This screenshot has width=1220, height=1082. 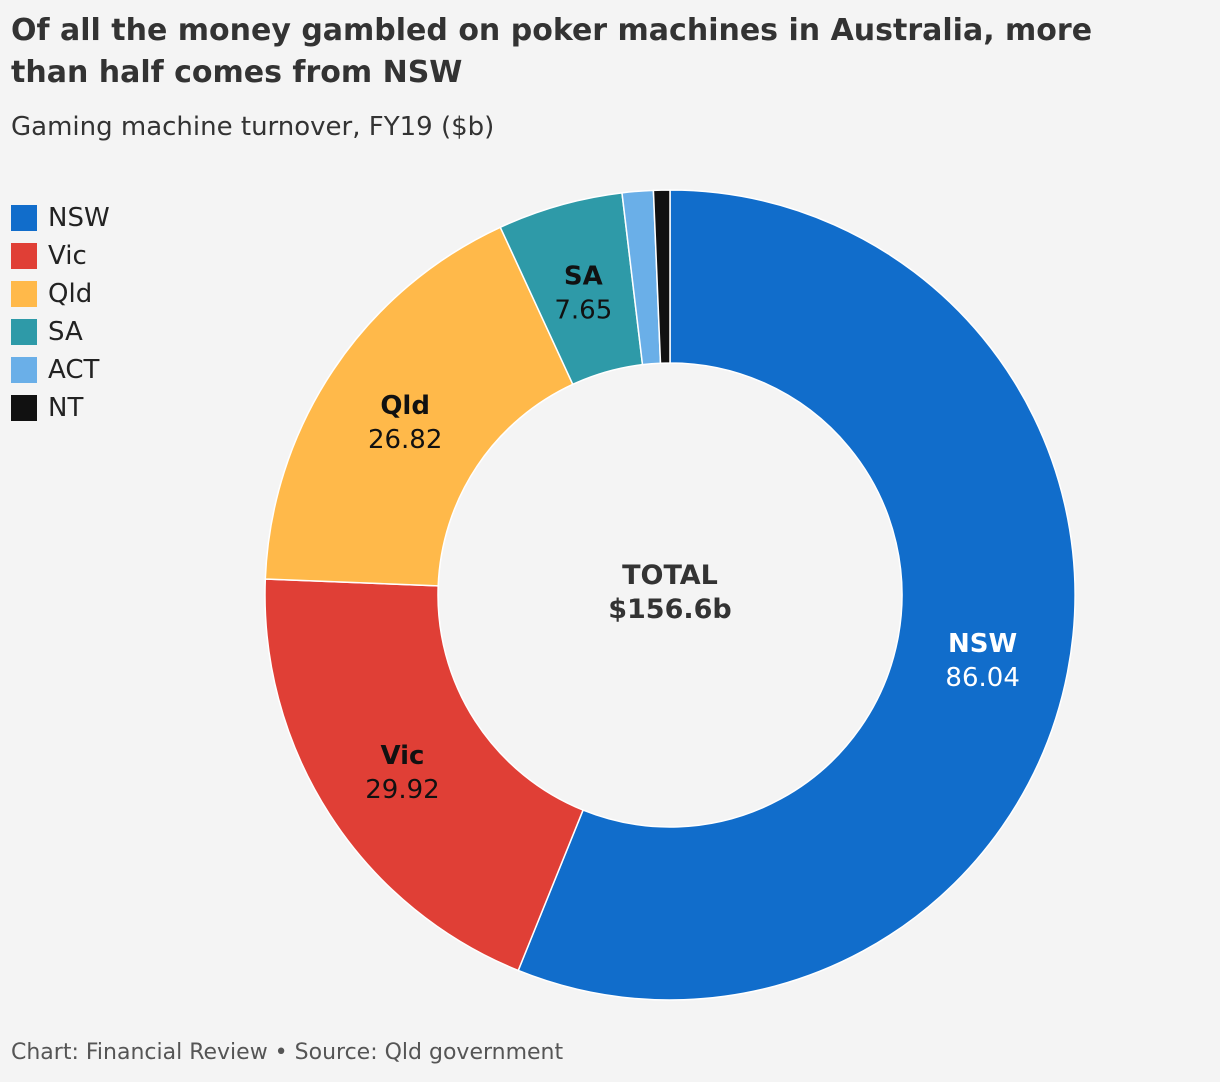 I want to click on chart-subtitle: Gaming machine turnover, FY19 ($b), so click(x=253, y=127).